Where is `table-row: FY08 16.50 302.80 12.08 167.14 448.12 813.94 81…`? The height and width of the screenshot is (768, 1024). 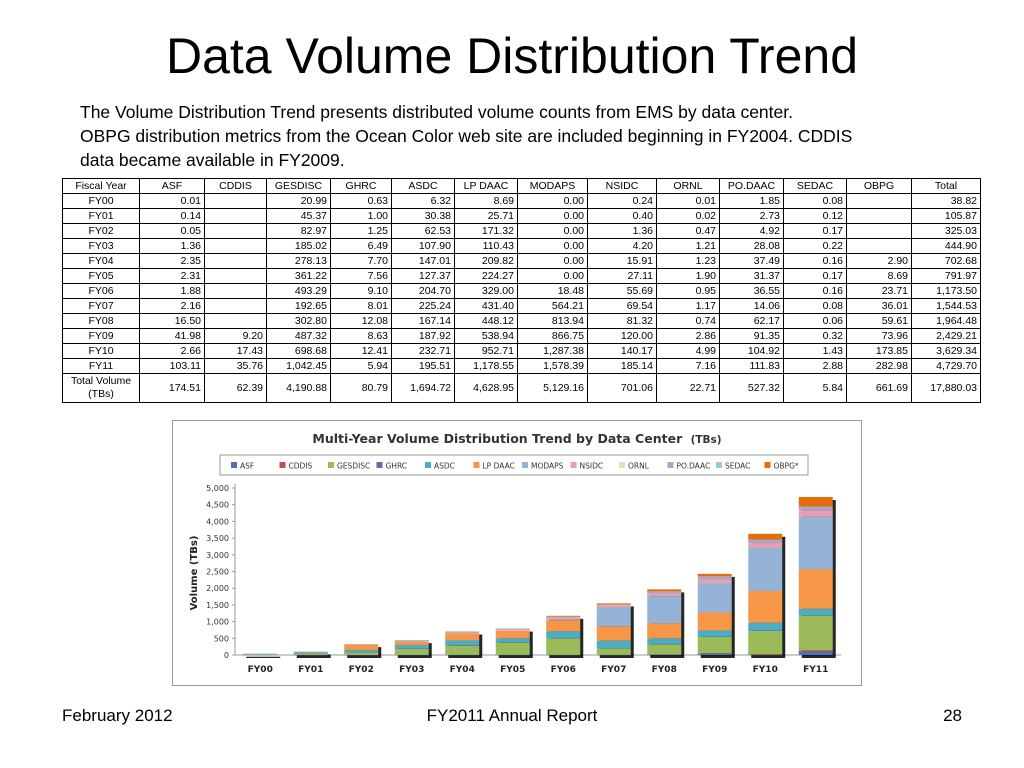
table-row: FY08 16.50 302.80 12.08 167.14 448.12 813.94 81… is located at coordinates (521, 321).